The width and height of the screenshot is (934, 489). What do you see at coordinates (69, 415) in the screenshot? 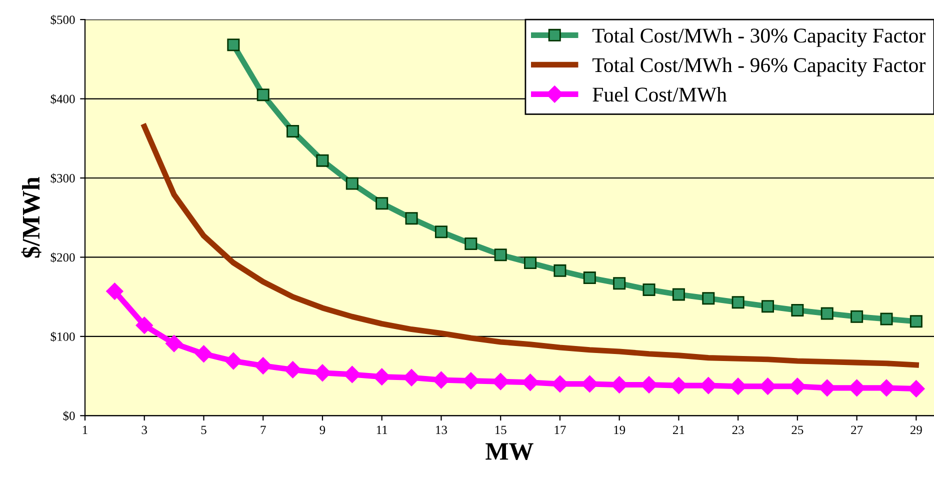
I see `y-tick-label: $0` at bounding box center [69, 415].